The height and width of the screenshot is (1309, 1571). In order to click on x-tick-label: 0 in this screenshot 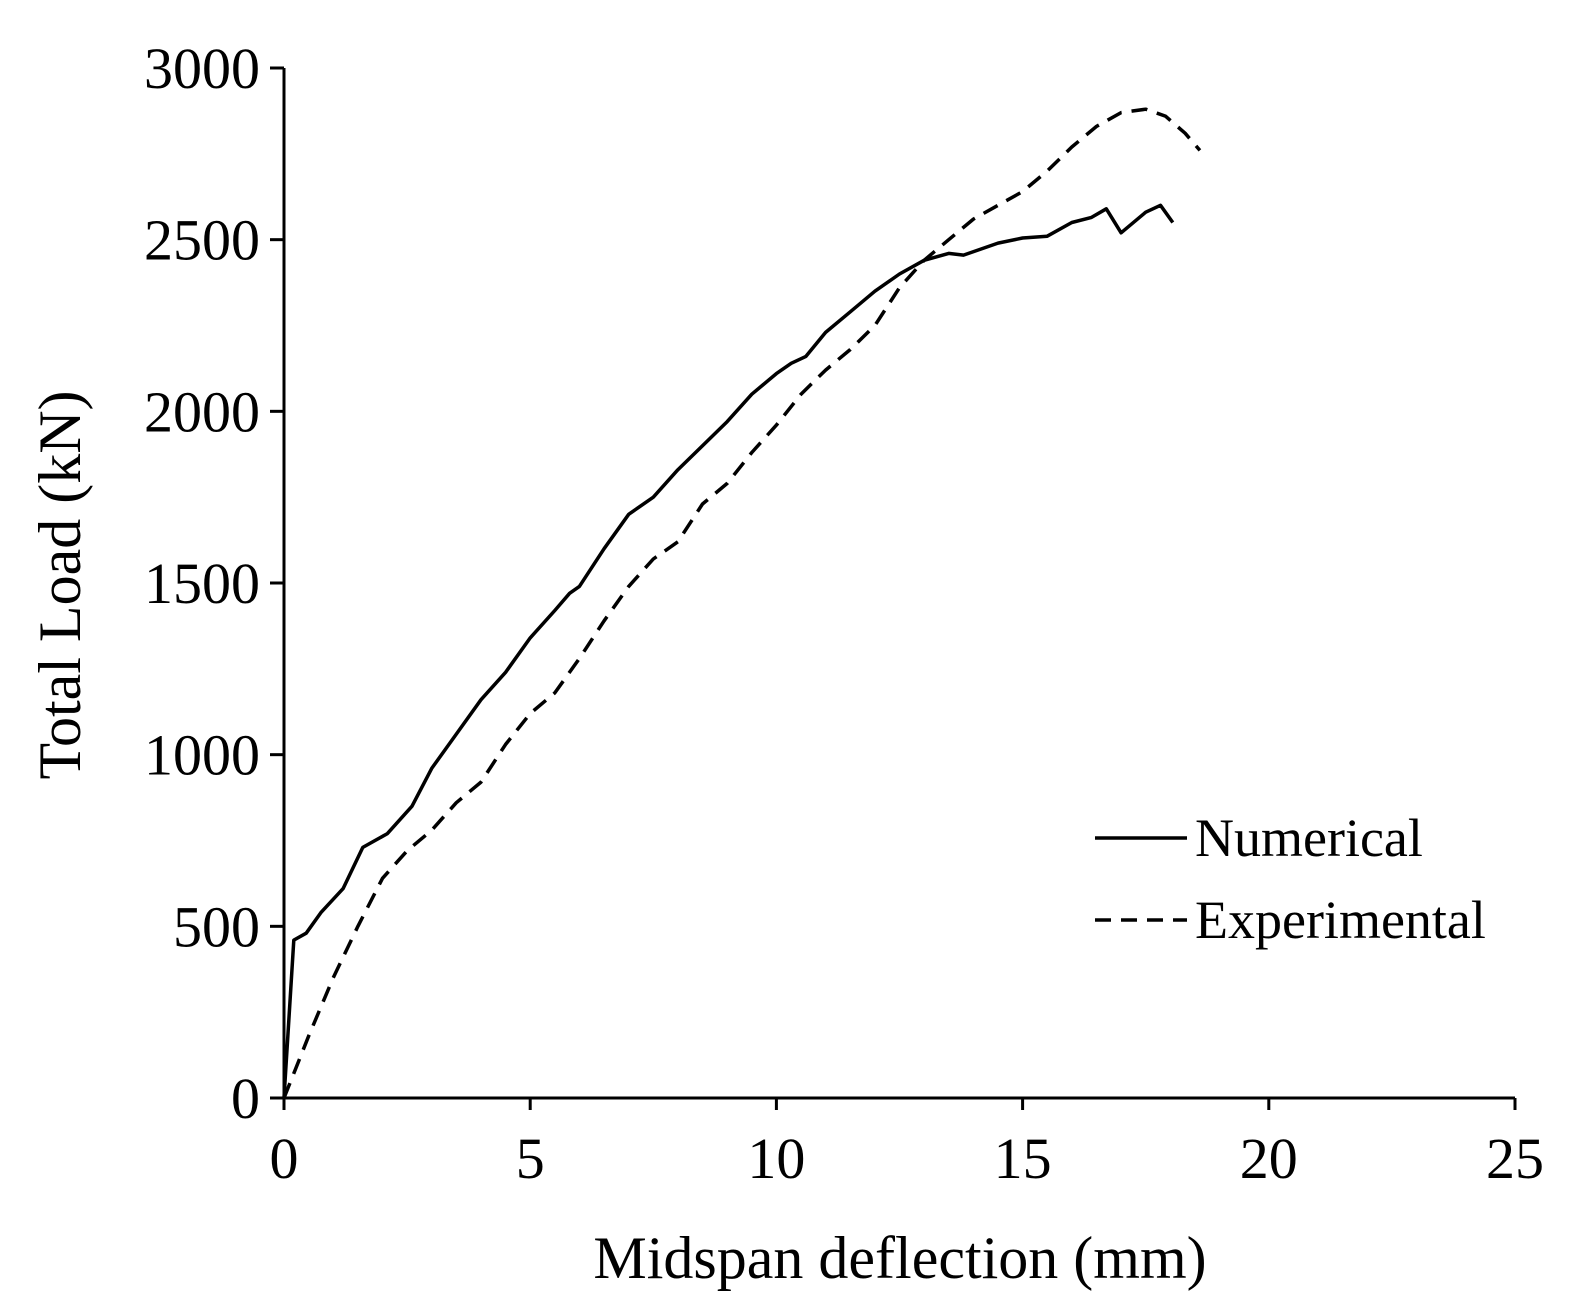, I will do `click(284, 1158)`.